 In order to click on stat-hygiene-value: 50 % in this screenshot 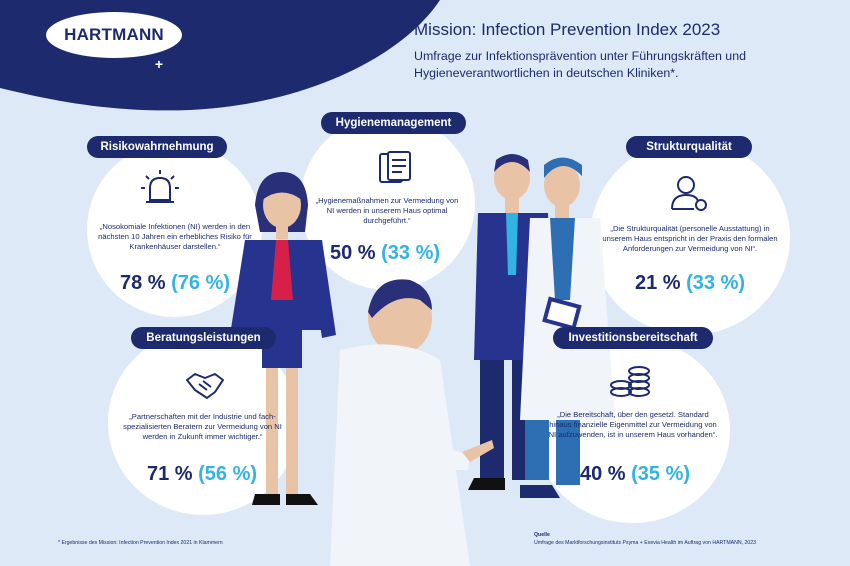, I will do `click(352, 253)`.